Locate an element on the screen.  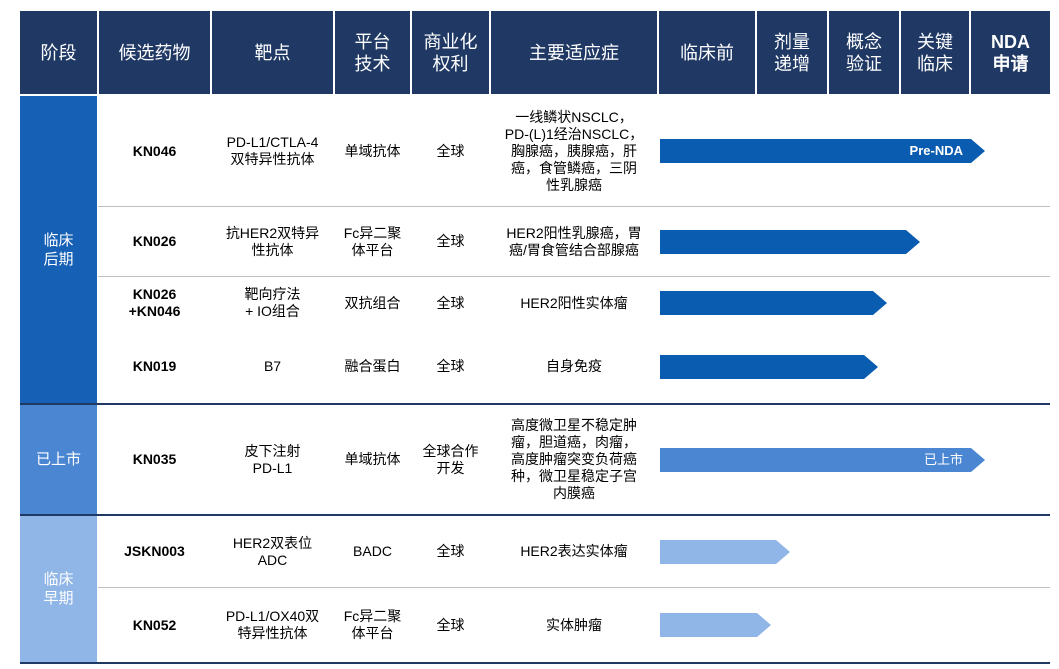
header-indication: 主要适应症 is located at coordinates (574, 52).